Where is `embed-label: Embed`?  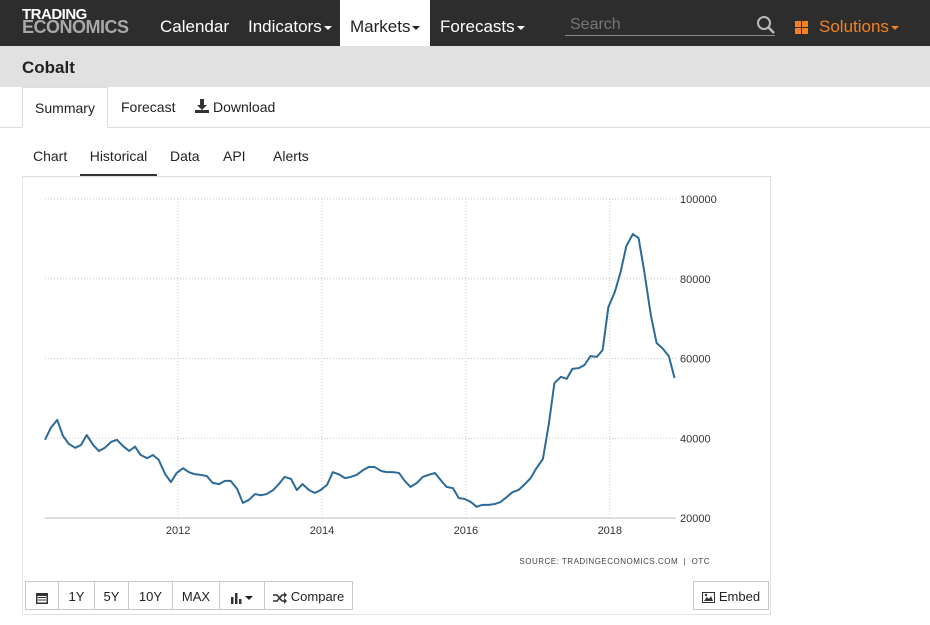
embed-label: Embed is located at coordinates (739, 596).